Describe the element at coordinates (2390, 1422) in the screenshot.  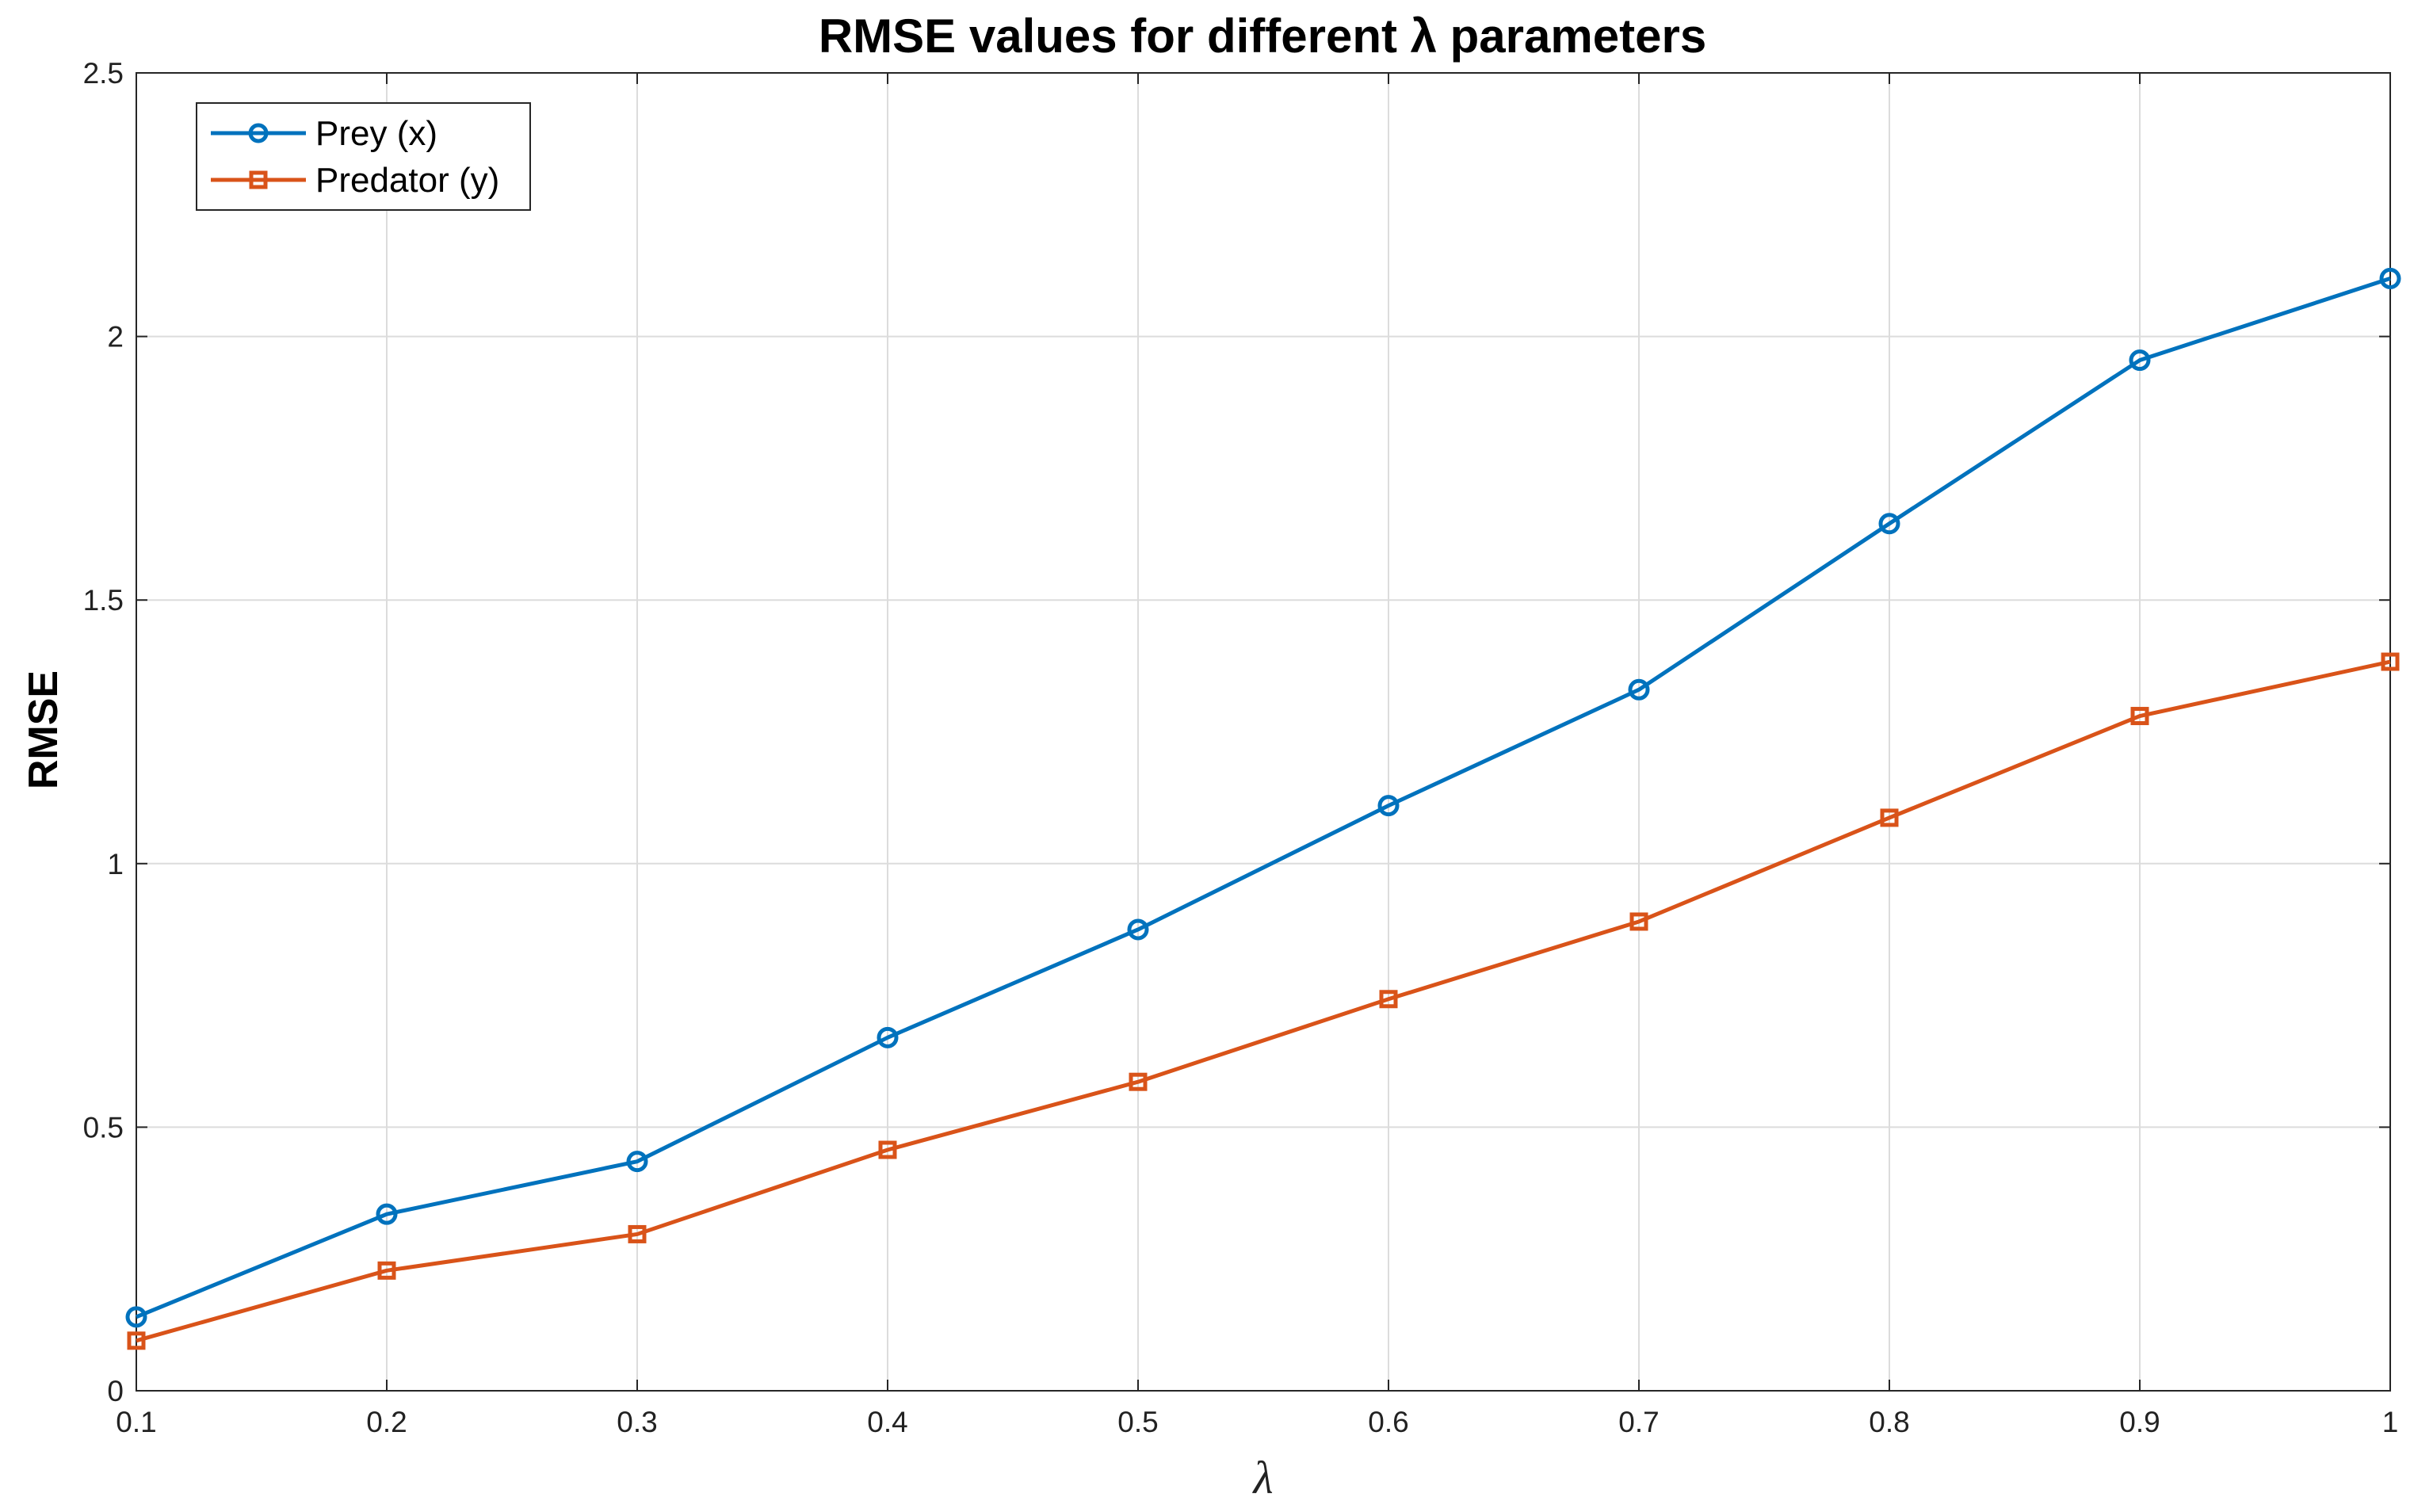
I see `x-tick-label: 1` at that location.